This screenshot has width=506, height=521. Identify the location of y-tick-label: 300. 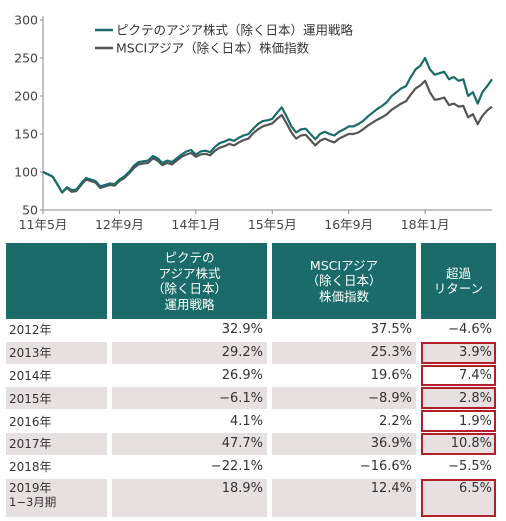
(26, 20).